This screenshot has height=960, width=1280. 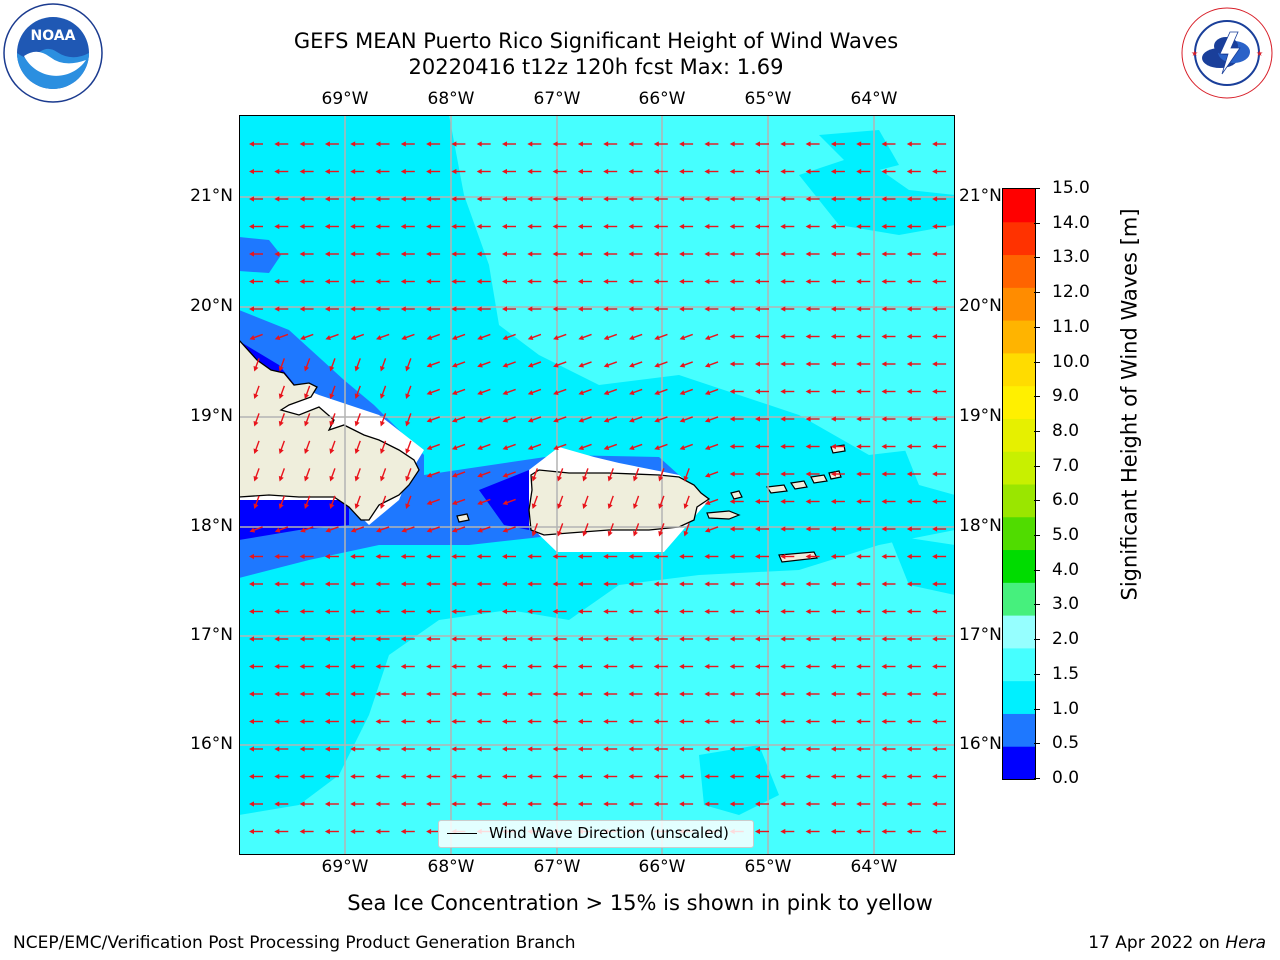 What do you see at coordinates (1019, 533) in the screenshot?
I see `colorbar-segment` at bounding box center [1019, 533].